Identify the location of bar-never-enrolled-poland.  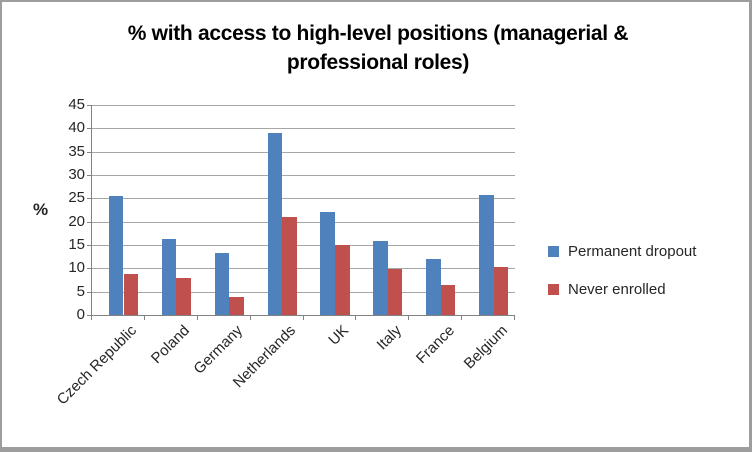
(183, 296).